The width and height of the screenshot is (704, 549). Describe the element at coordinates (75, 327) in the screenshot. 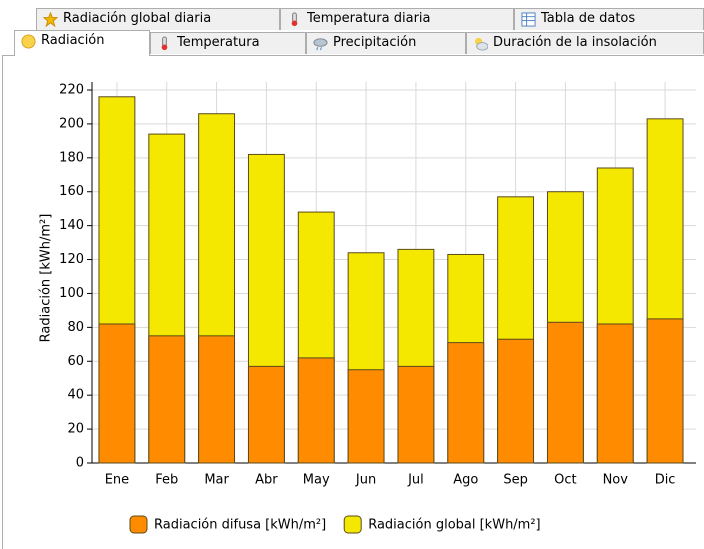

I see `y-tick-label: 80` at that location.